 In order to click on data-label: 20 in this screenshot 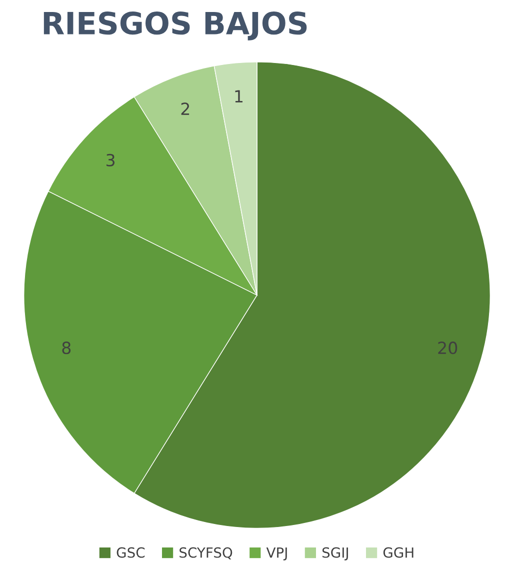, I will do `click(448, 348)`.